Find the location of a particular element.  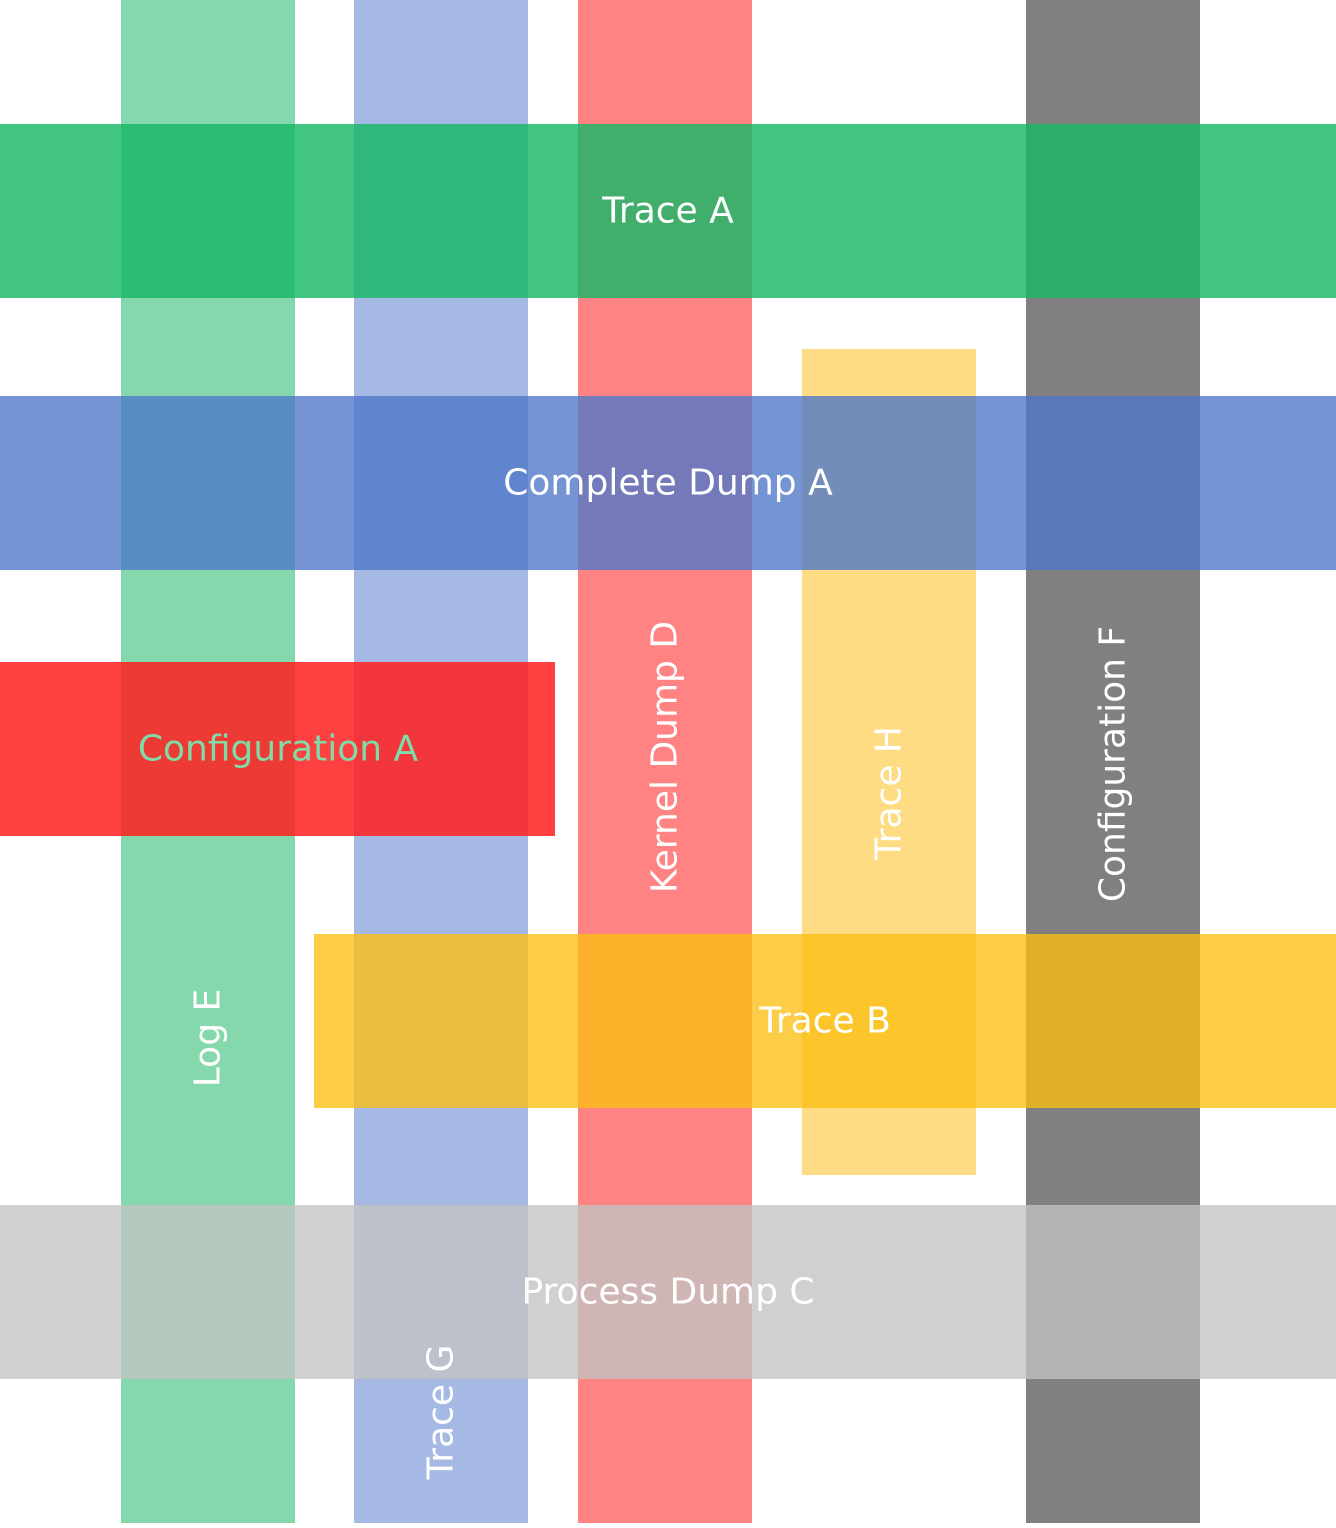

label-log-e: Log E is located at coordinates (208, 1038).